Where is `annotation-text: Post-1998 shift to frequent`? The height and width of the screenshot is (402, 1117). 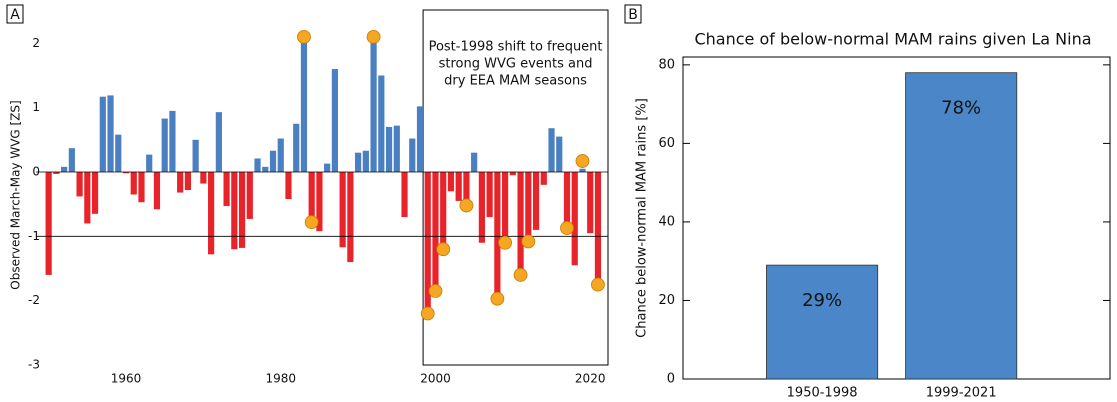 annotation-text: Post-1998 shift to frequent is located at coordinates (516, 47).